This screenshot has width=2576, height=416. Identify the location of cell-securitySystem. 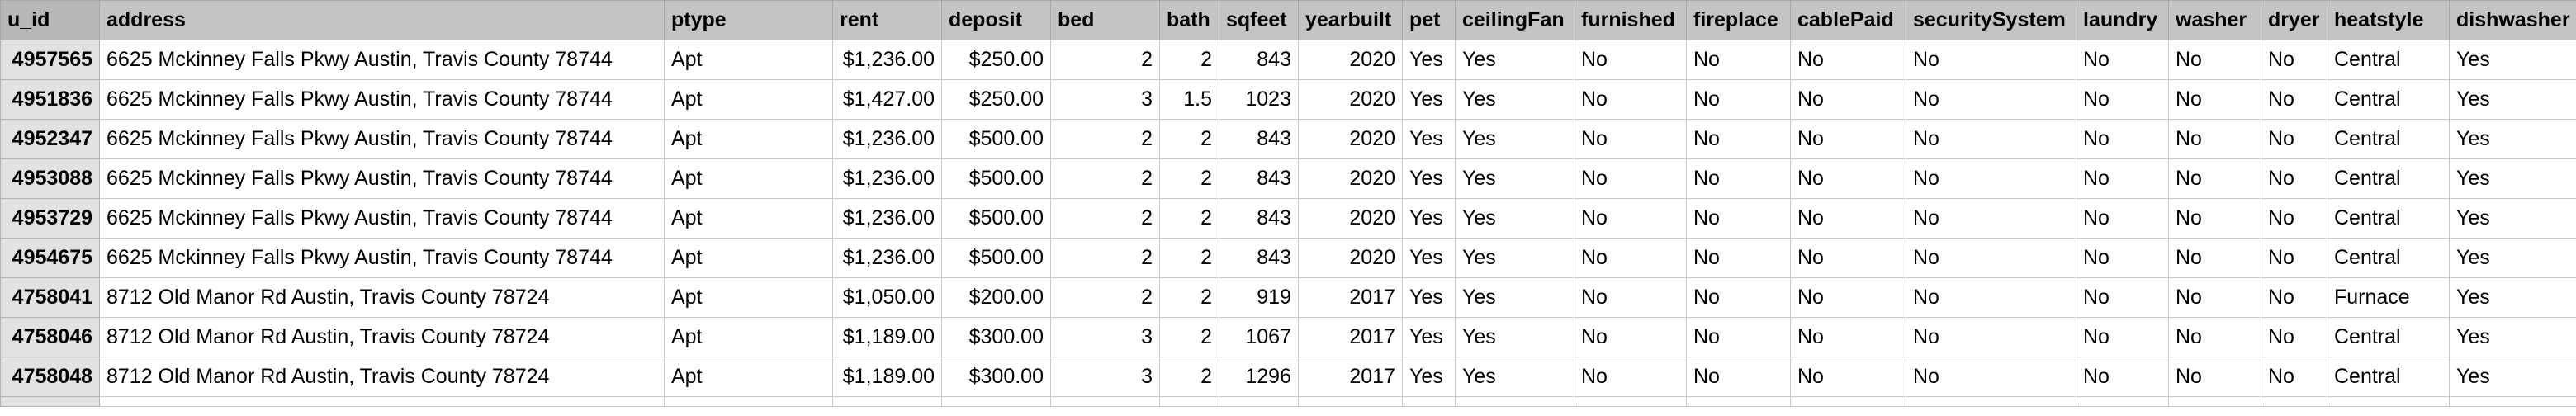
(1991, 401).